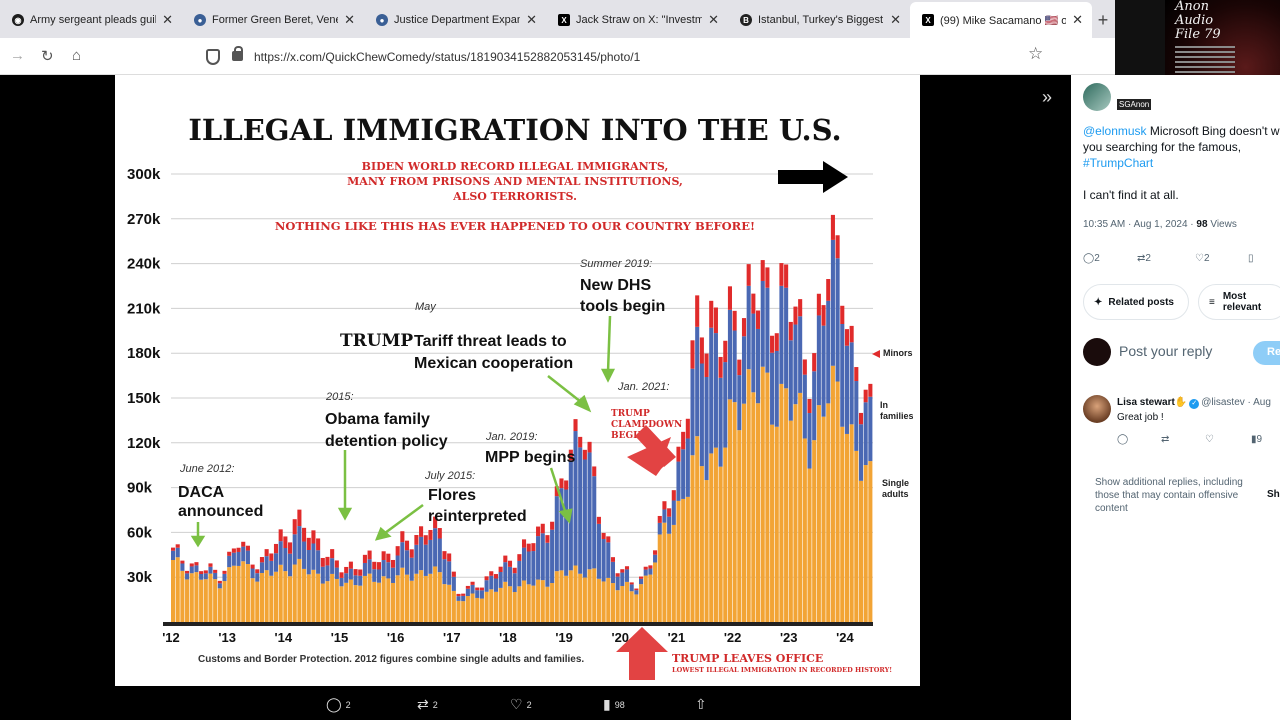  What do you see at coordinates (733, 637) in the screenshot?
I see `x-tick-label: '22` at bounding box center [733, 637].